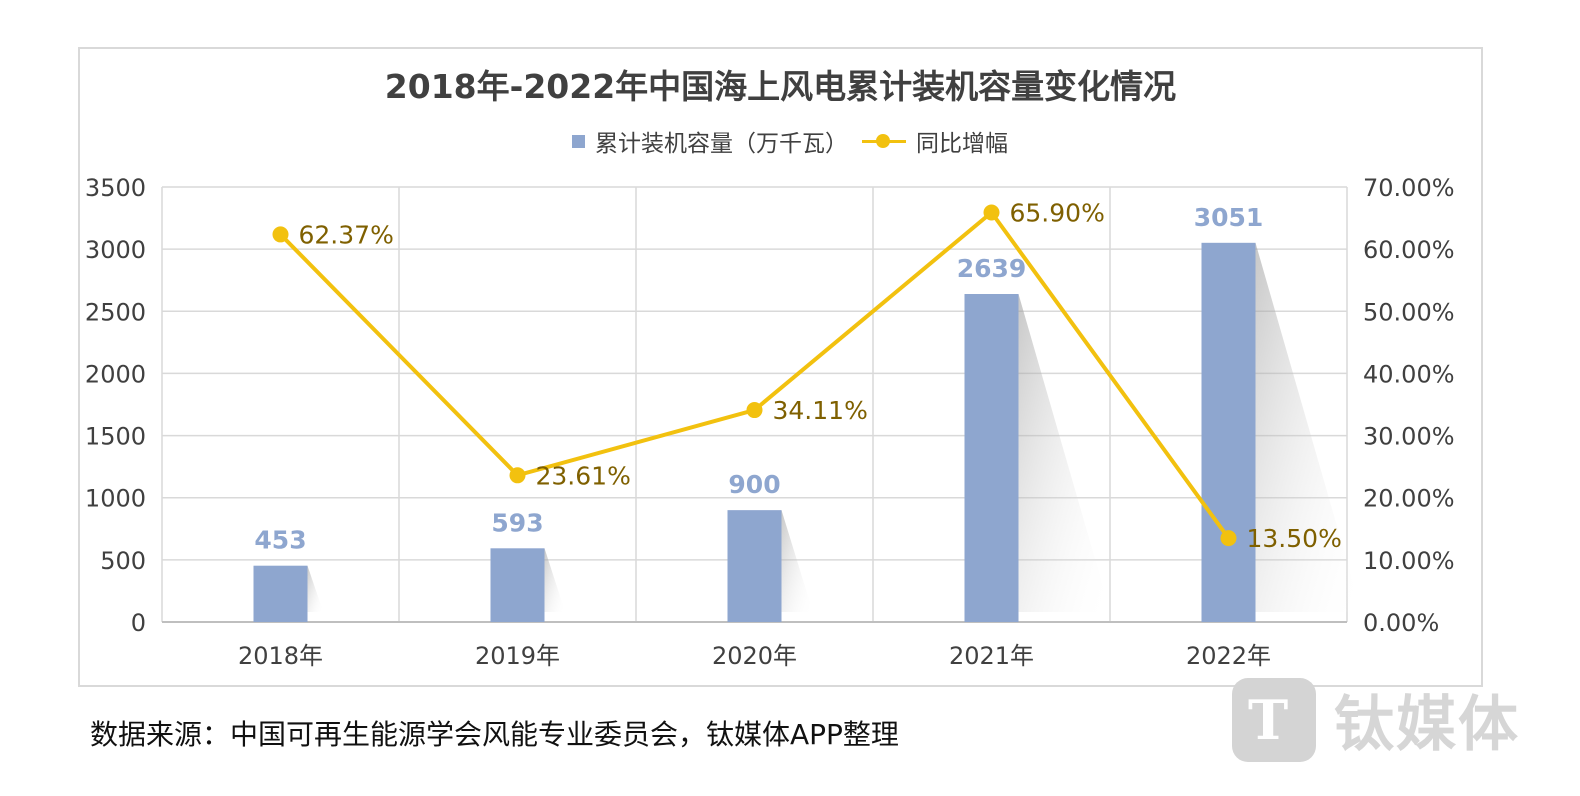 Image resolution: width=1580 pixels, height=796 pixels. Describe the element at coordinates (992, 268) in the screenshot. I see `bar-data-label: 2639` at that location.